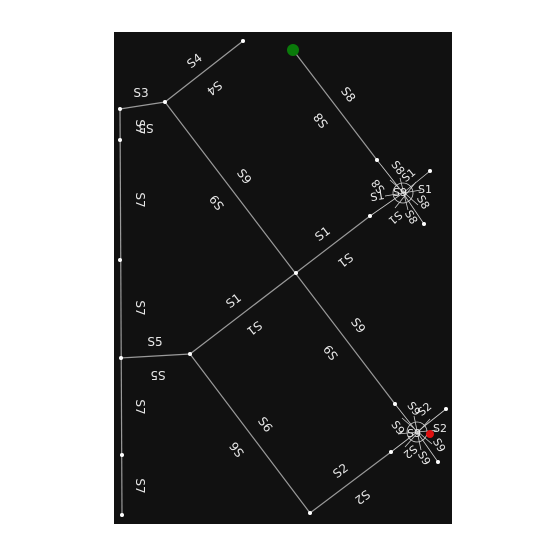 This screenshot has height=554, width=550. I want to click on label-s3: S3, so click(140, 93).